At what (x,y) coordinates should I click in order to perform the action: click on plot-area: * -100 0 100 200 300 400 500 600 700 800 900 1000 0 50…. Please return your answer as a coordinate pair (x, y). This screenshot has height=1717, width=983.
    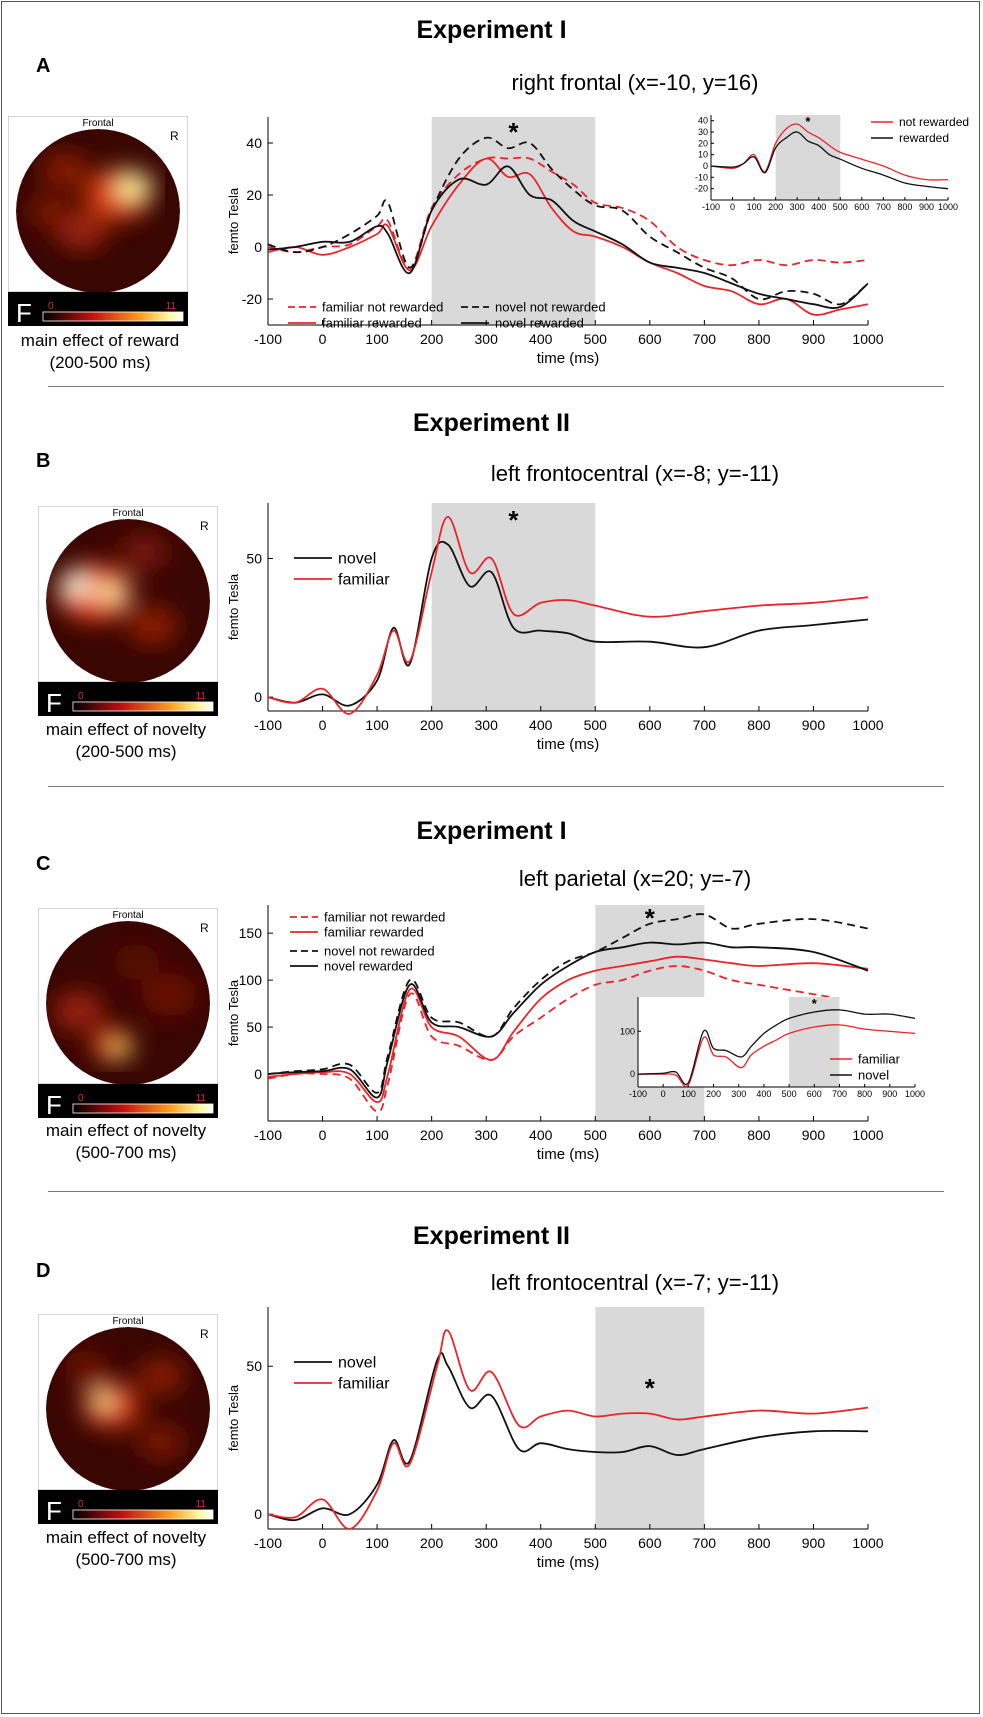
    Looking at the image, I should click on (555, 1439).